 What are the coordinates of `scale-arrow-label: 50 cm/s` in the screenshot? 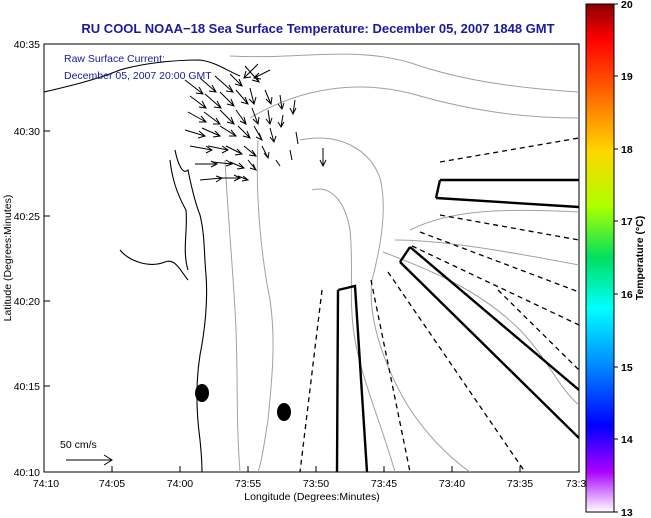 It's located at (78, 445).